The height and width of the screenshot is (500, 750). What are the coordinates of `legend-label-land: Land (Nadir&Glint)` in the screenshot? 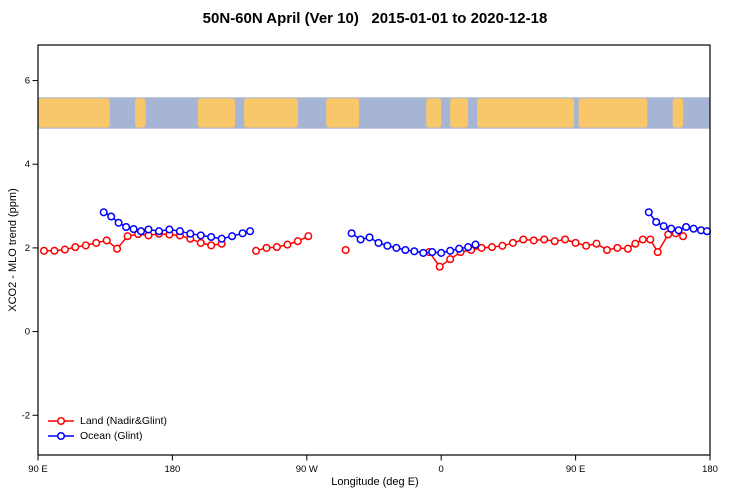 It's located at (123, 420).